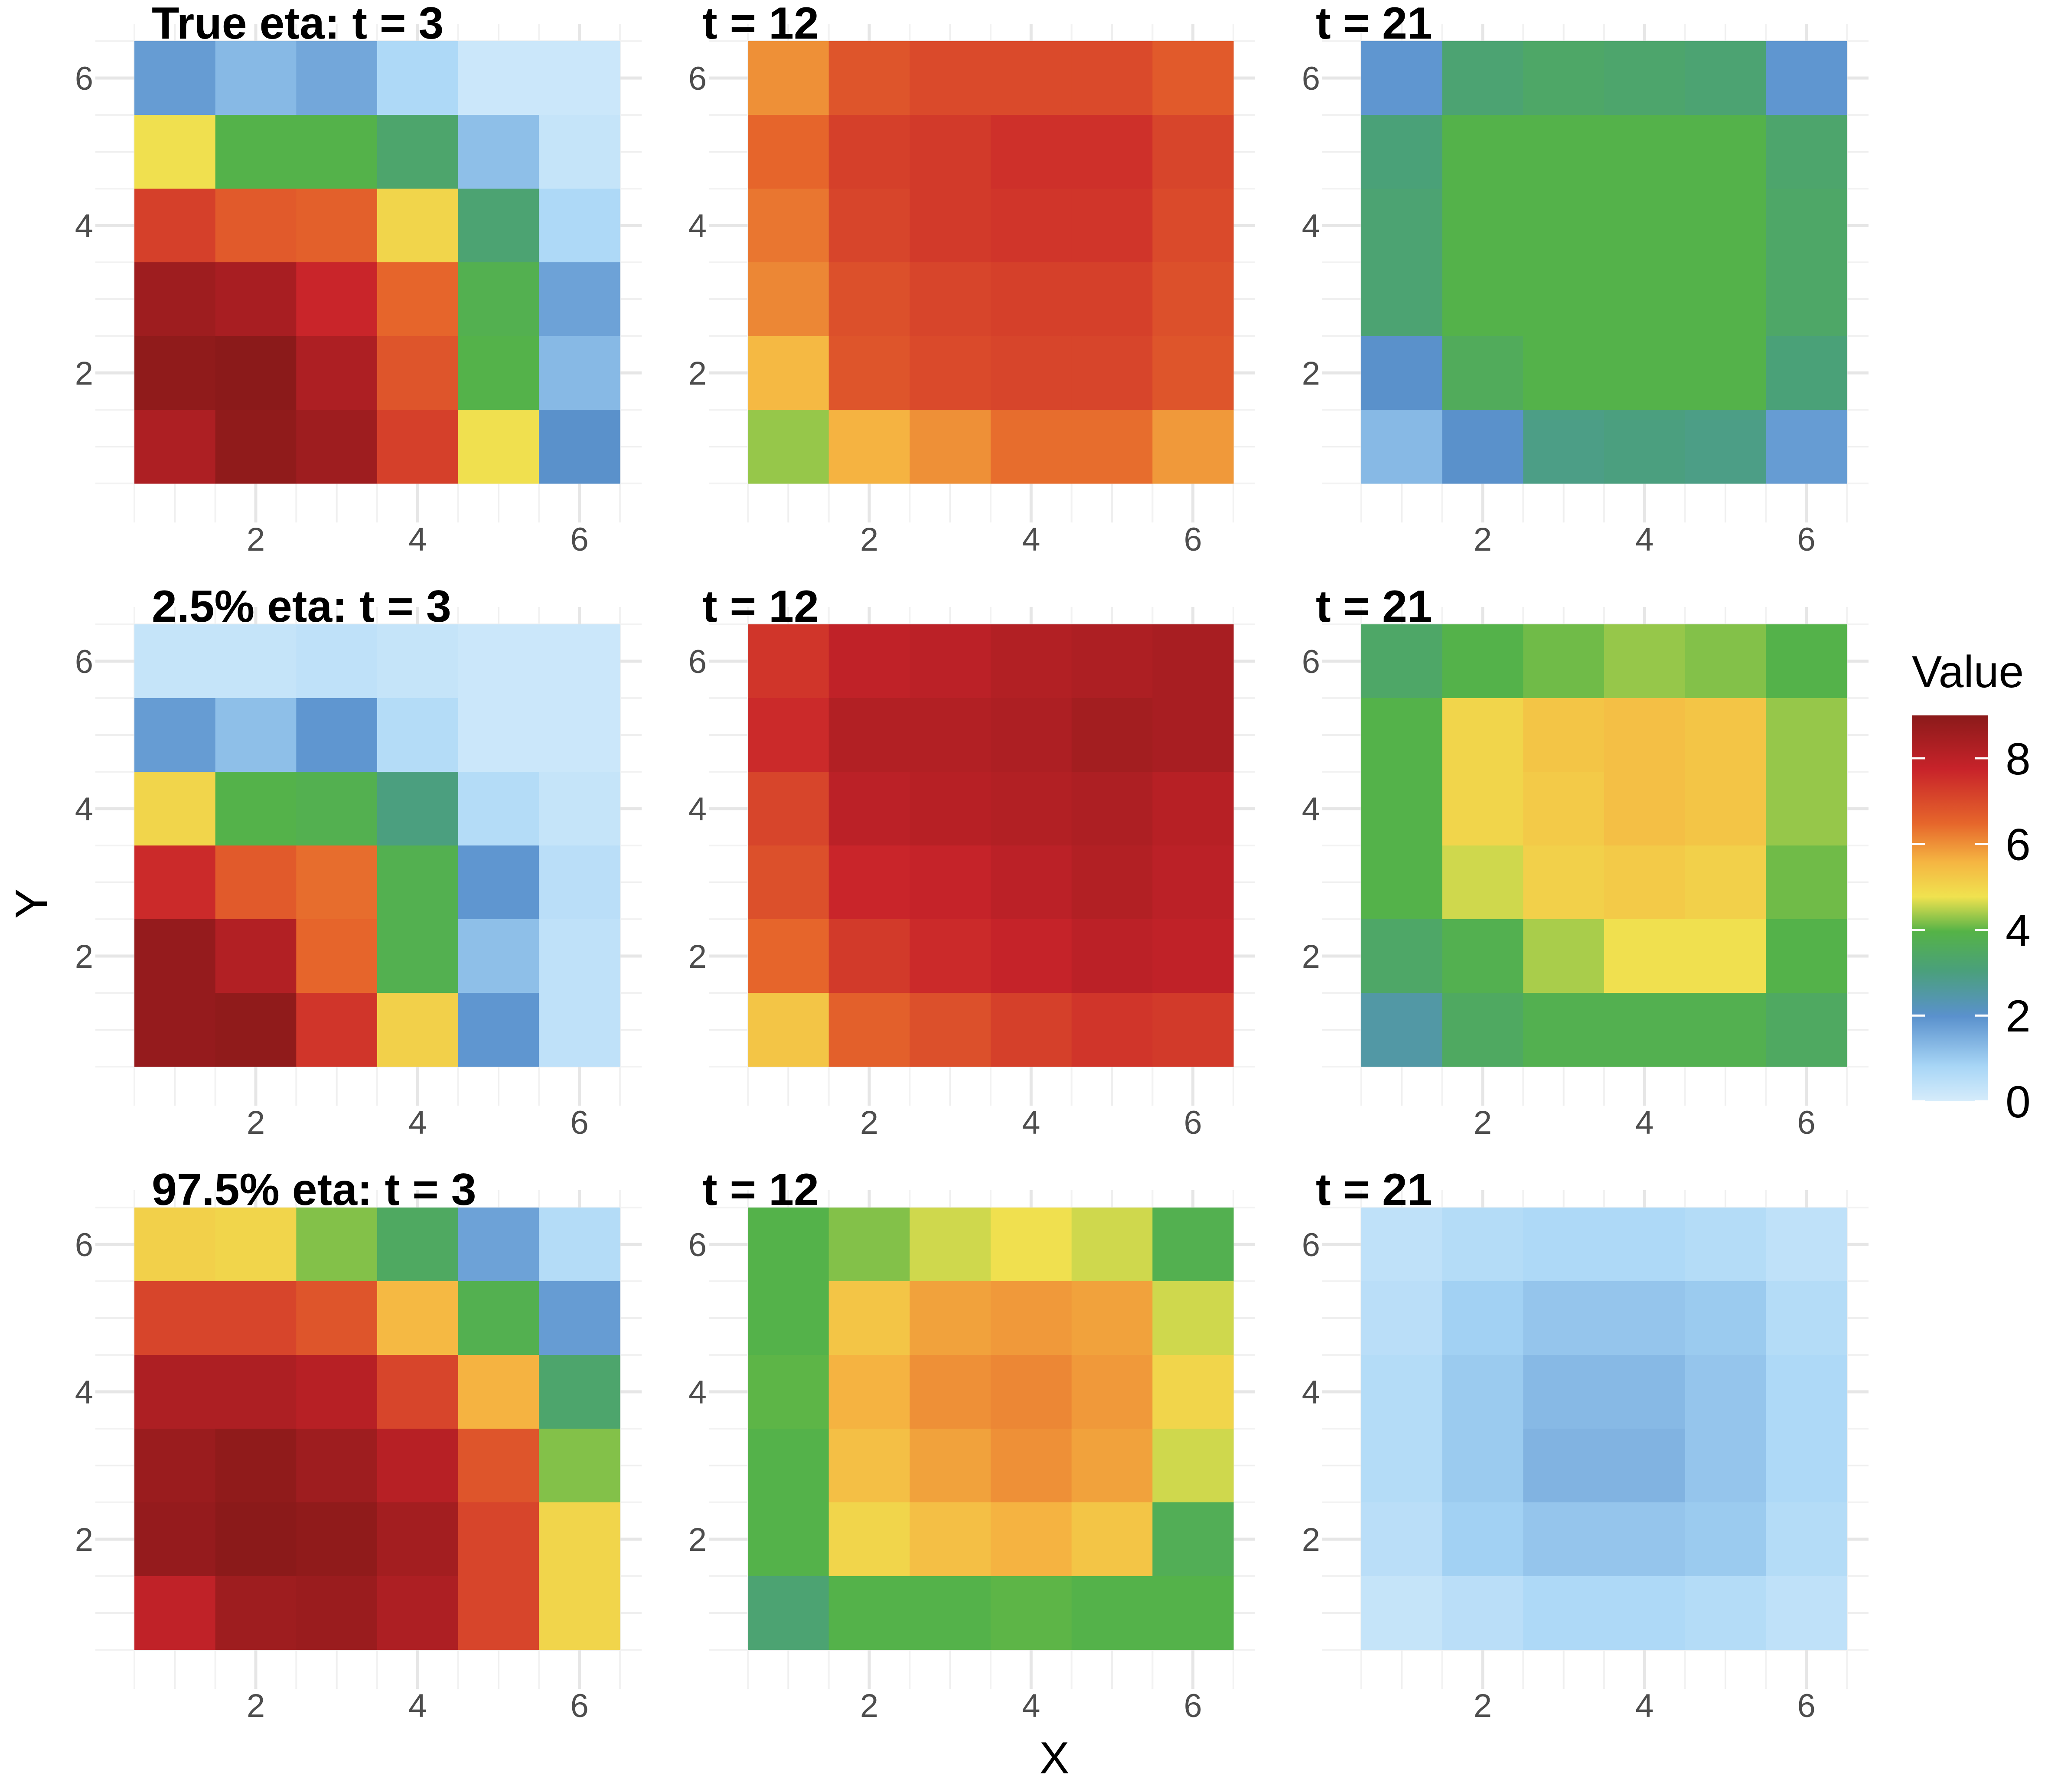 The height and width of the screenshot is (1792, 2048). I want to click on panel-tiles, so click(991, 262).